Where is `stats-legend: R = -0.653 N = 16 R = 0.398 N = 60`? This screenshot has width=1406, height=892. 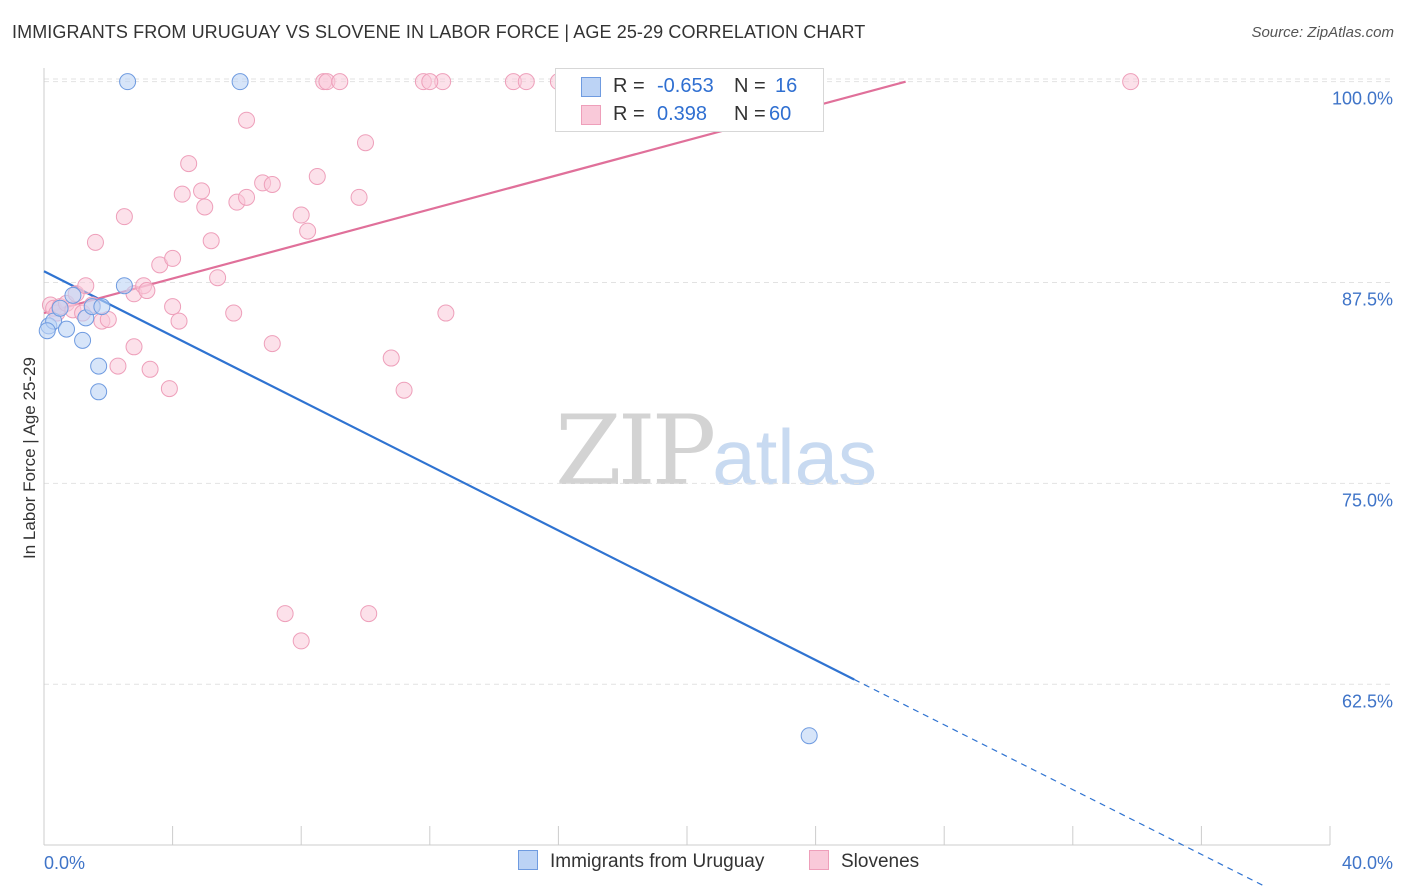
stats-legend: R = -0.653 N = 16 R = 0.398 N = 60 is located at coordinates (689, 100).